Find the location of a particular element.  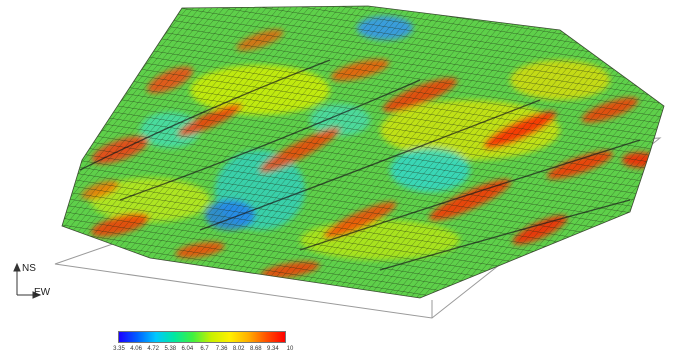

colorbar-tick-label: 8.68 is located at coordinates (255, 349).